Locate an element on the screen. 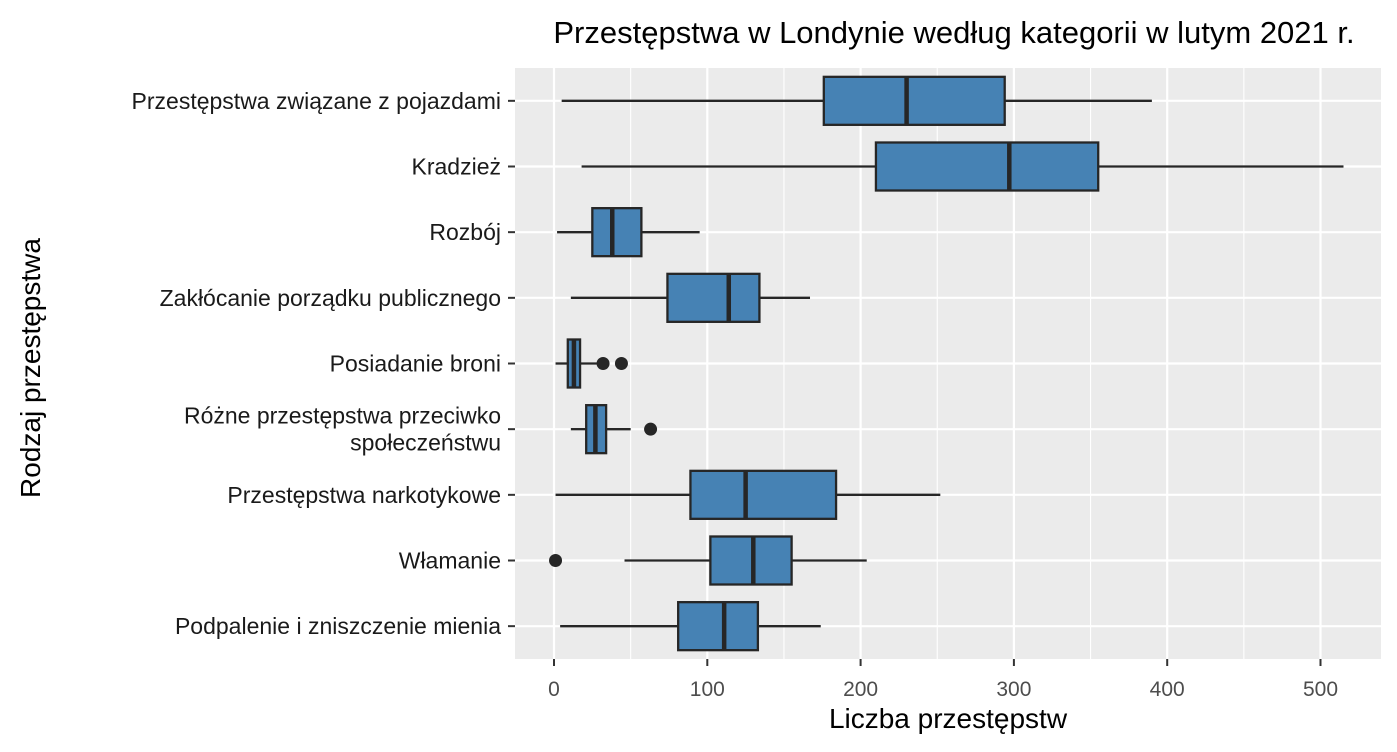  x-tick-label: 100 is located at coordinates (707, 689).